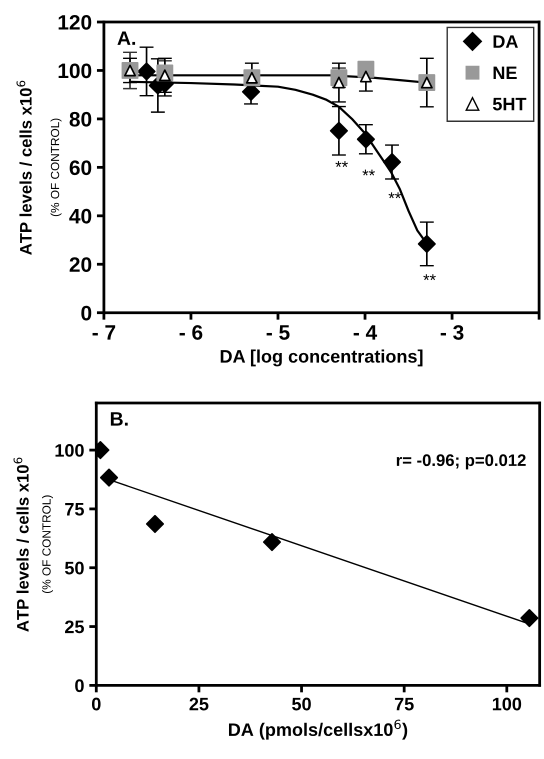  I want to click on y-tick-label: 120, so click(75, 22).